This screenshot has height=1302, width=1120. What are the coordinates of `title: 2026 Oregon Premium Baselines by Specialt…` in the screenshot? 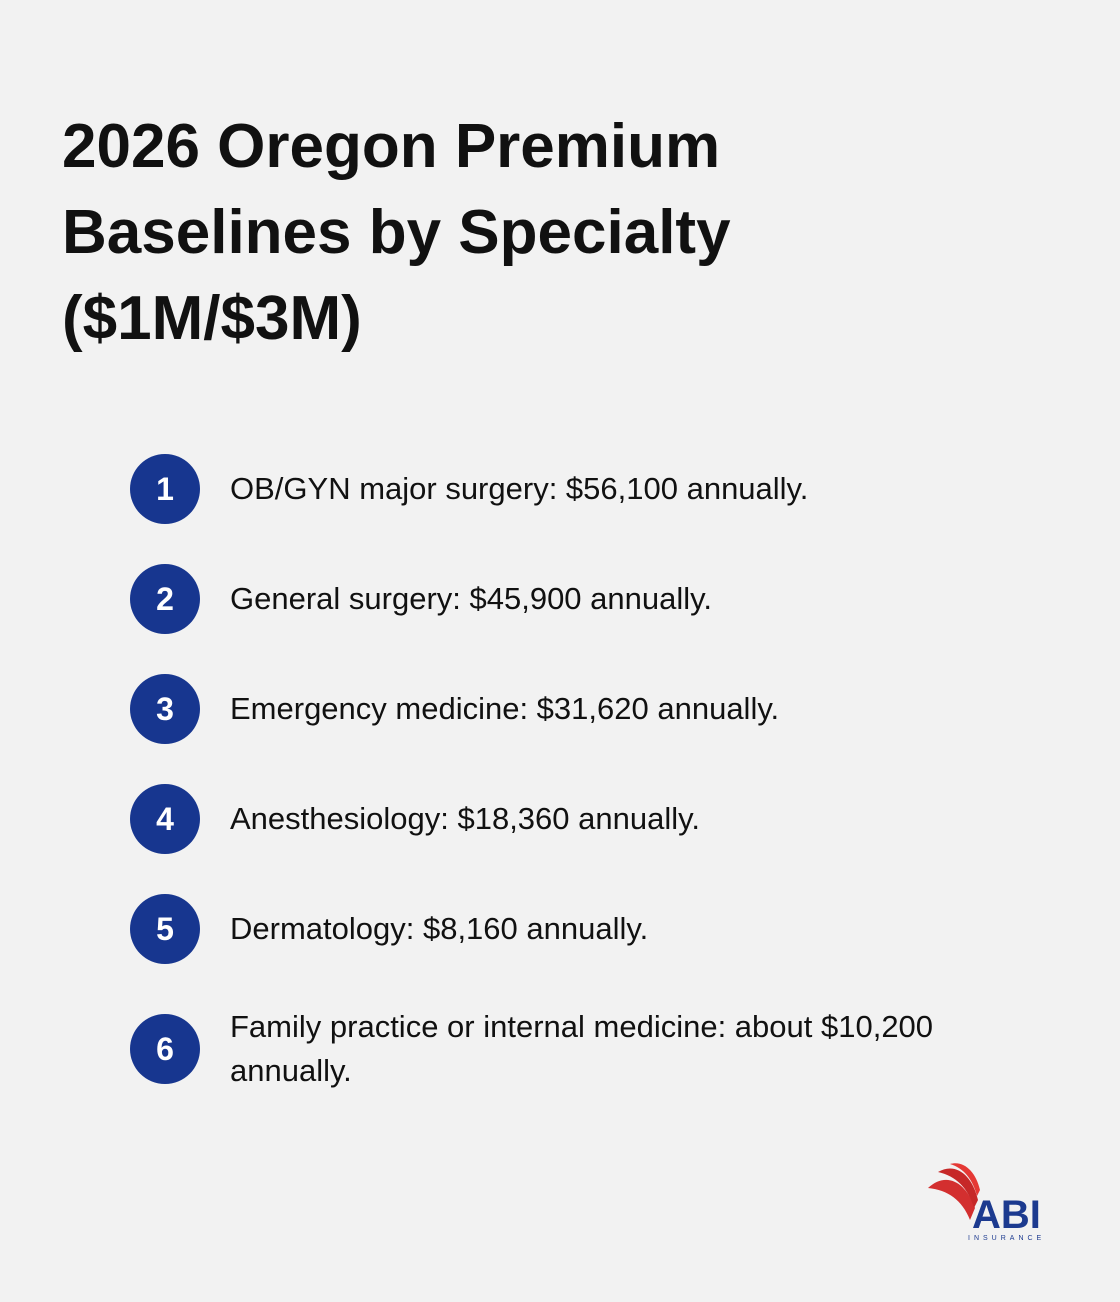 It's located at (396, 233).